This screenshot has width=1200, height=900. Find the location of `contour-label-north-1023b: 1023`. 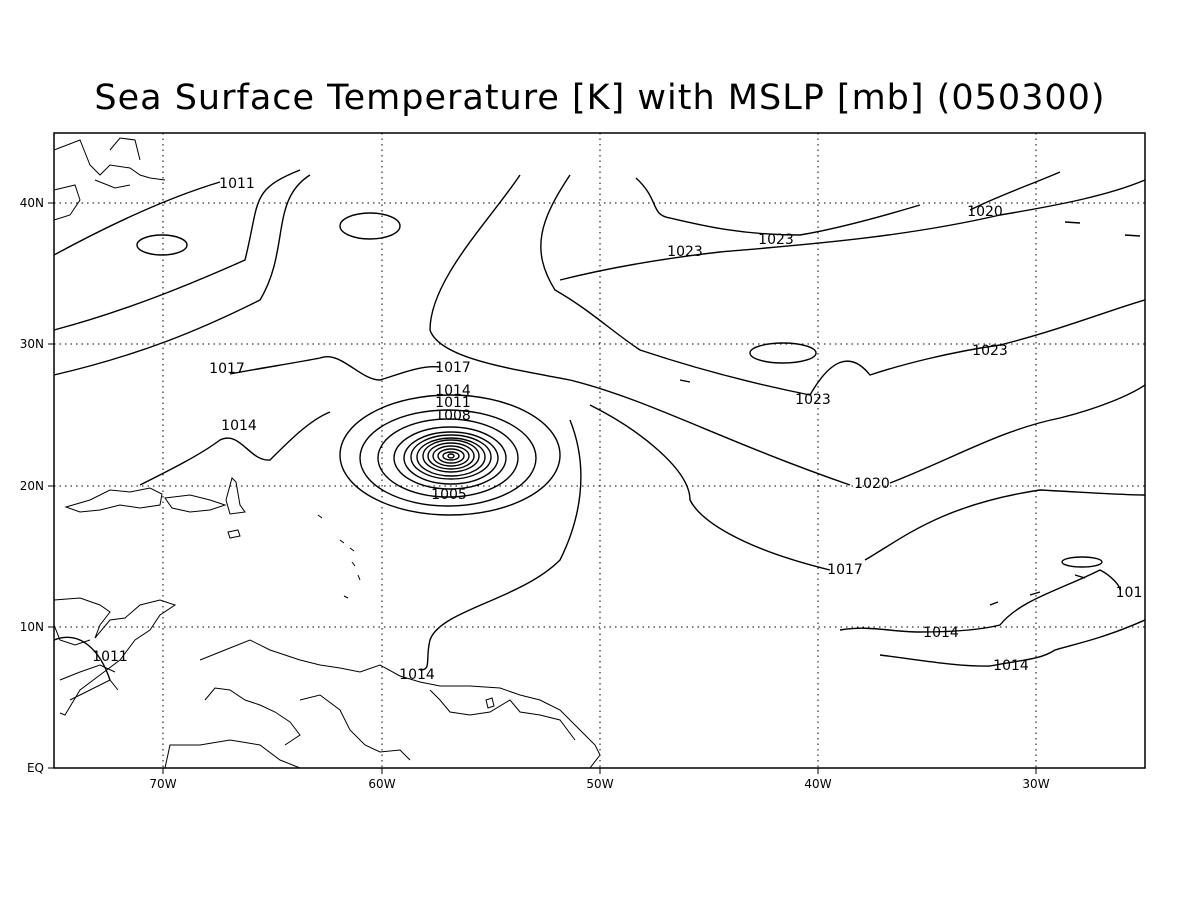

contour-label-north-1023b: 1023 is located at coordinates (776, 240).